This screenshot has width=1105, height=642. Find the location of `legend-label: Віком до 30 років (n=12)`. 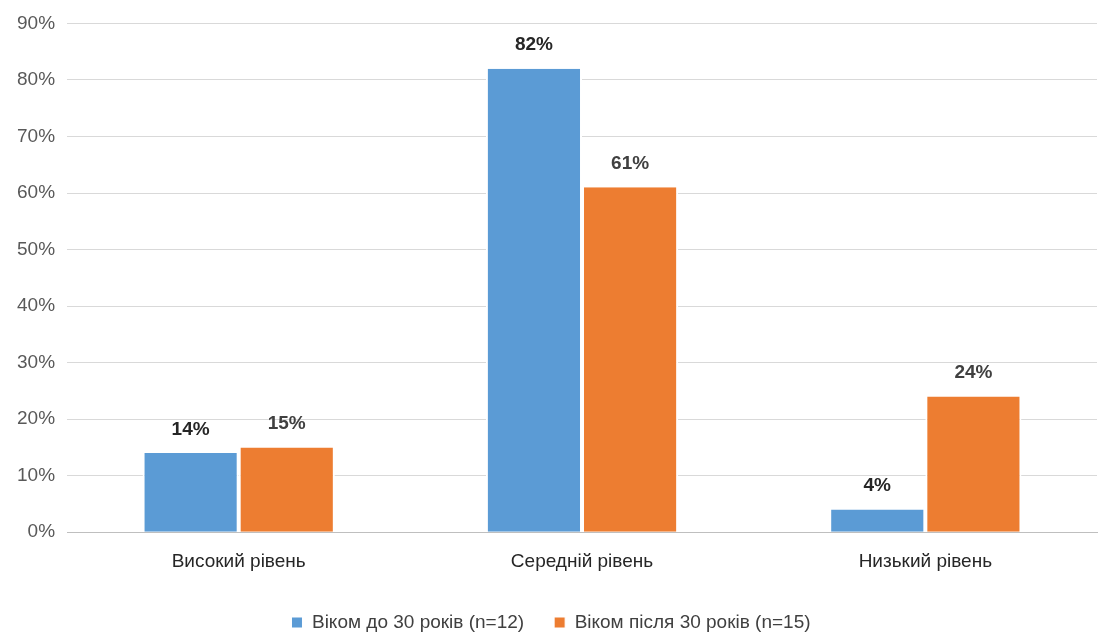

legend-label: Віком до 30 років (n=12) is located at coordinates (418, 621).